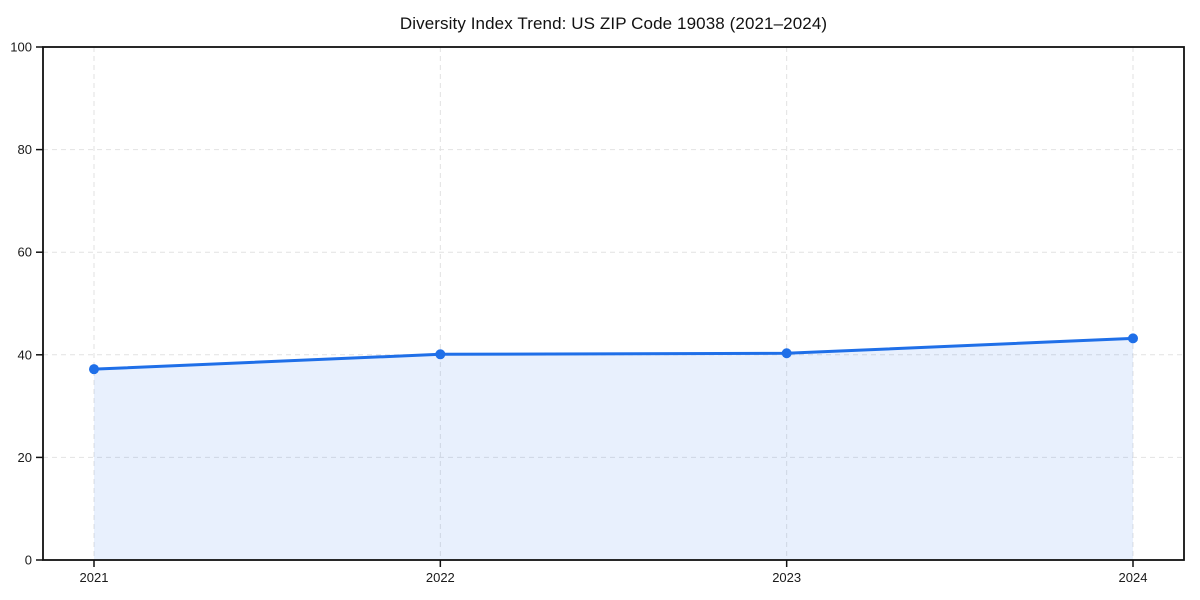 This screenshot has width=1200, height=600. Describe the element at coordinates (25, 149) in the screenshot. I see `y-tick-label: 80` at that location.